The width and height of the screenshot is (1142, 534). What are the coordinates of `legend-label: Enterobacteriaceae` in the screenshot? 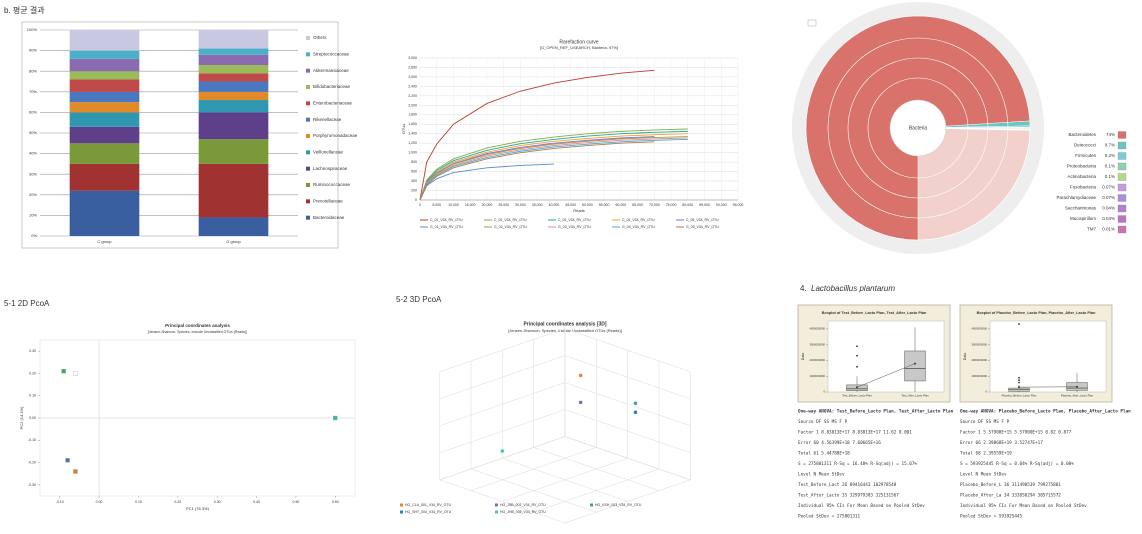 It's located at (333, 103).